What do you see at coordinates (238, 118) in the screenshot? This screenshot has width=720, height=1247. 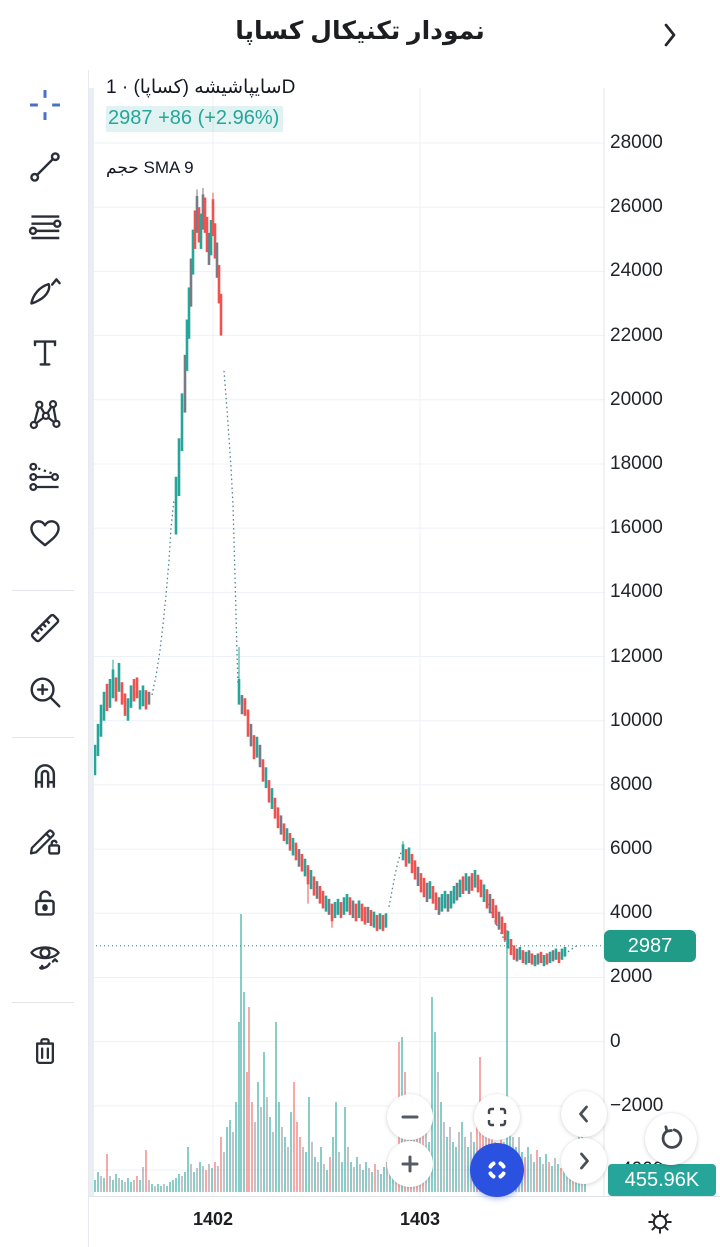 I see `price-change-pct: (+2.96%)` at bounding box center [238, 118].